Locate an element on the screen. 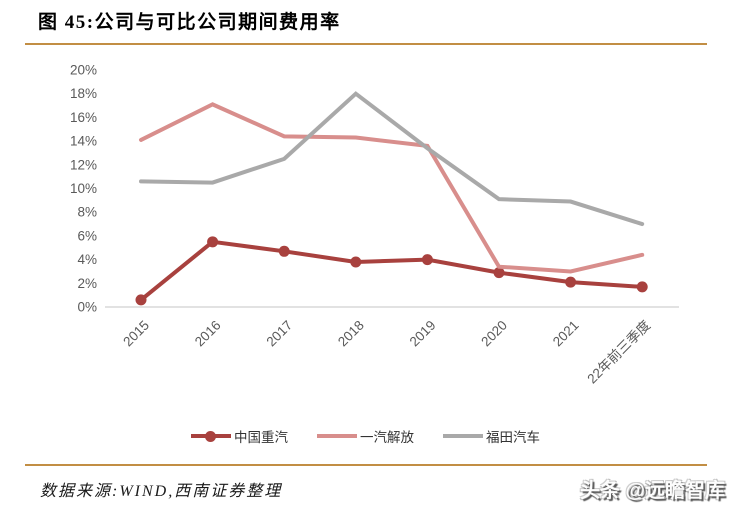  footer-divider is located at coordinates (366, 465).